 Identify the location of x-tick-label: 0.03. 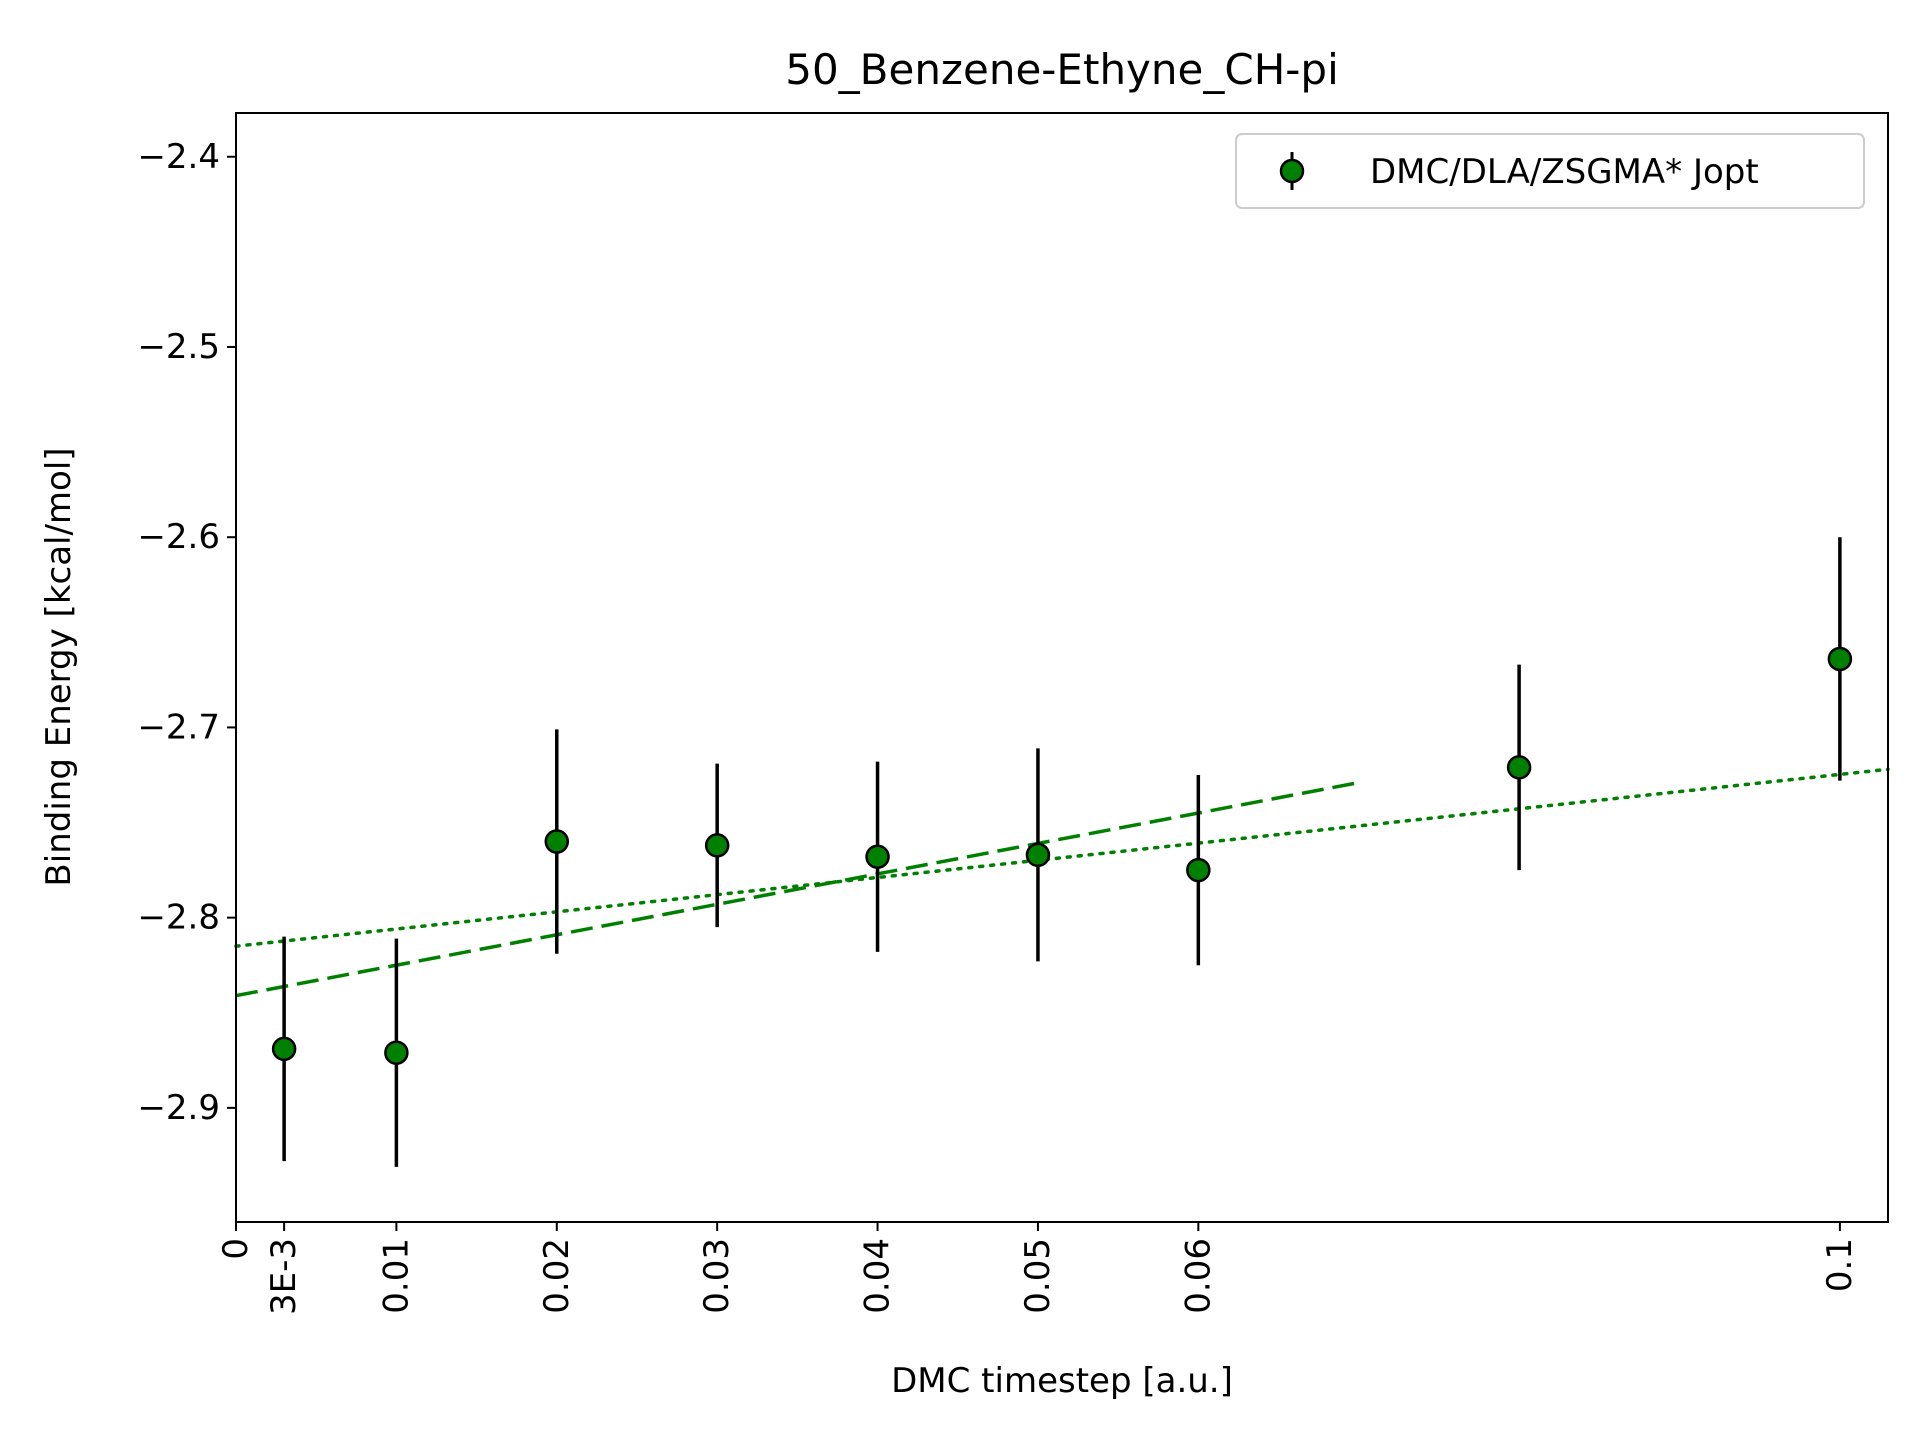
(717, 1276).